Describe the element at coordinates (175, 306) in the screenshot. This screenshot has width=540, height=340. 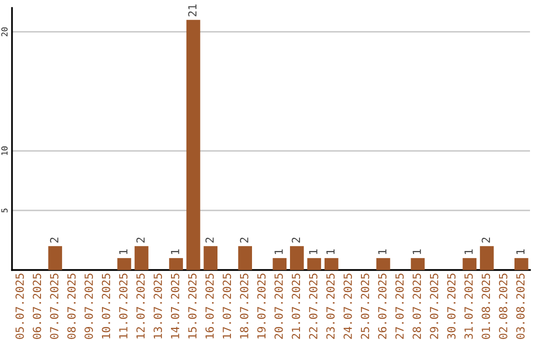
I see `x-tick-label: 14.07.2025` at that location.